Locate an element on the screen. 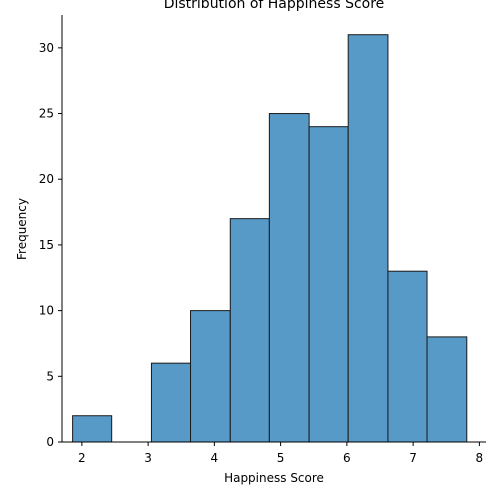 The image size is (500, 500). chart-title: Distribution of Happiness Score is located at coordinates (274, 6).